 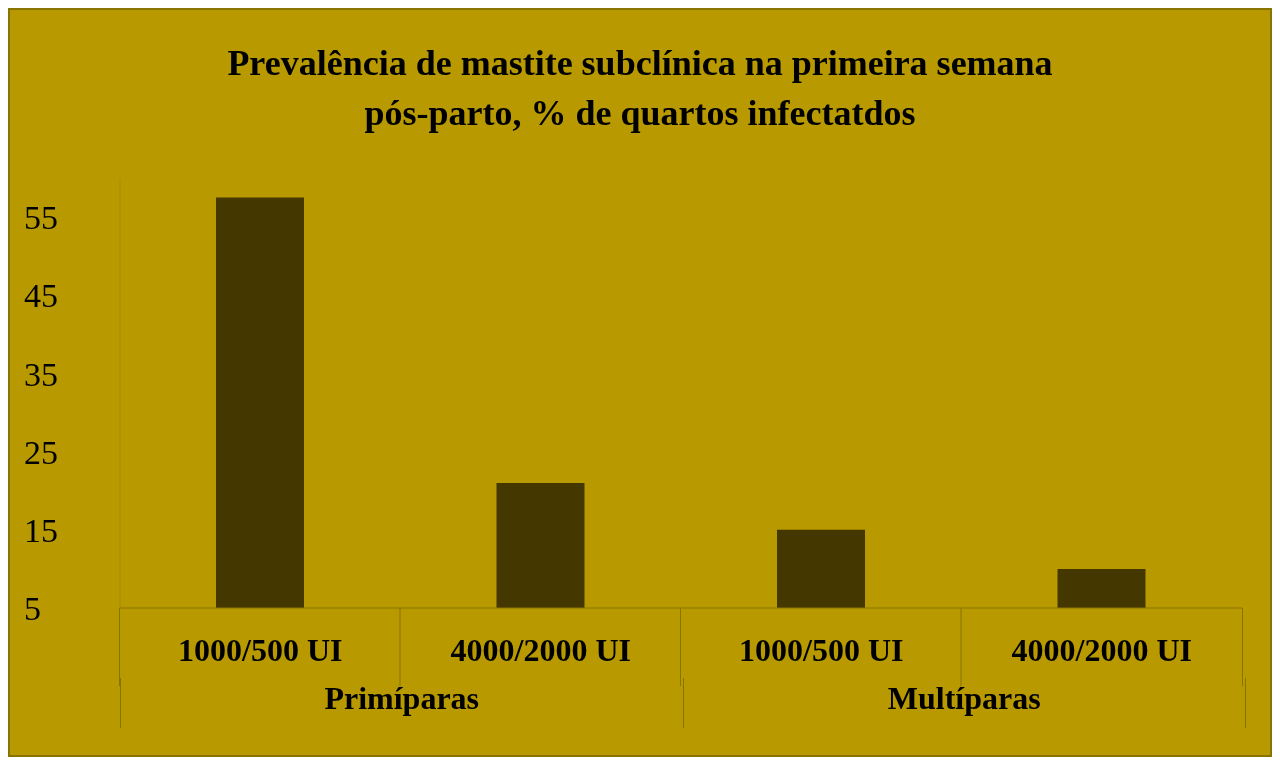 I want to click on text: Multíparas, so click(x=964, y=703).